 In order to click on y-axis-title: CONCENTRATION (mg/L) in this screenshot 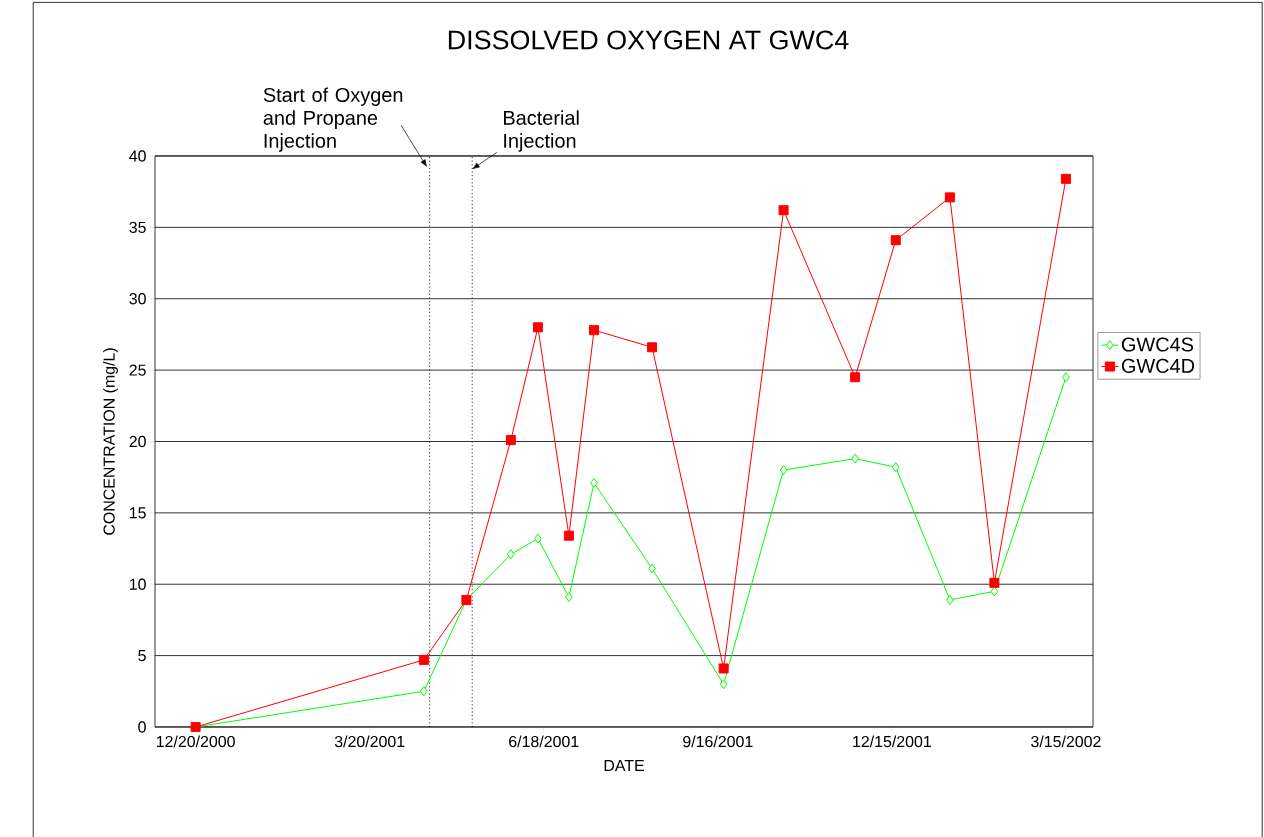, I will do `click(110, 441)`.